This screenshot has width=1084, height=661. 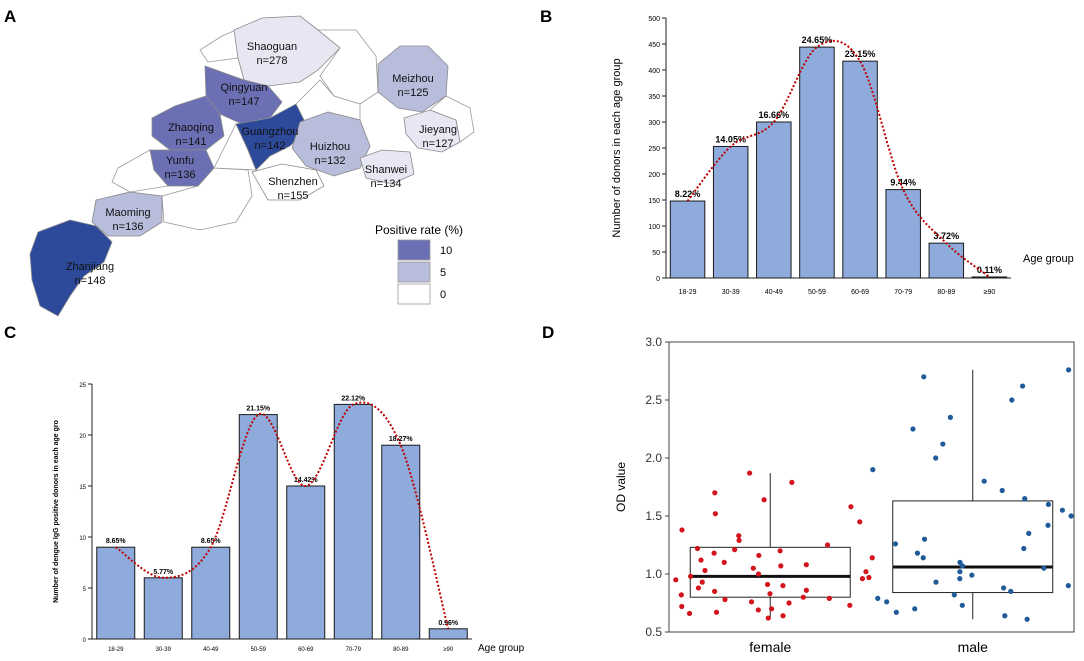 What do you see at coordinates (688, 194) in the screenshot?
I see `bar-value-label: 8.22%` at bounding box center [688, 194].